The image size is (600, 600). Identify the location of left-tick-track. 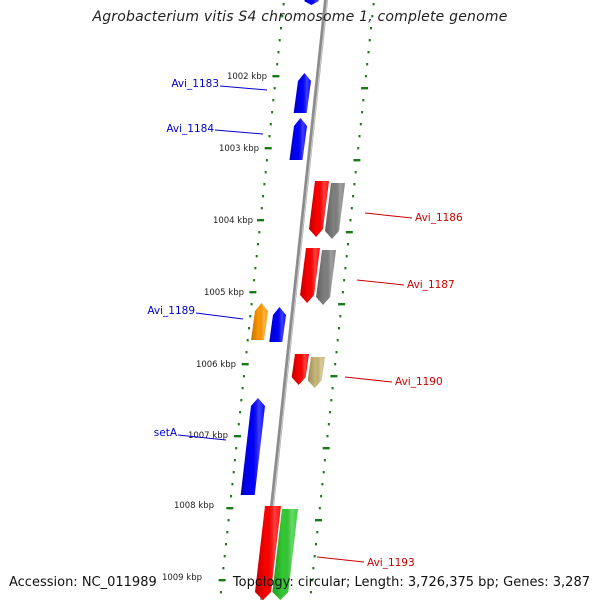
(251, 298).